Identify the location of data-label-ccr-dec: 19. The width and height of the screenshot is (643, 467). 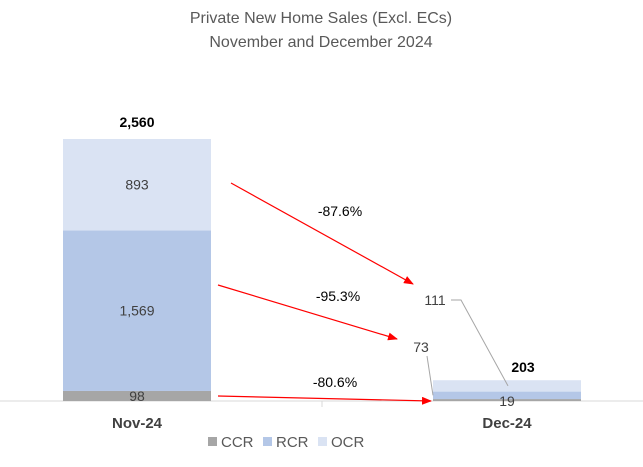
(507, 401).